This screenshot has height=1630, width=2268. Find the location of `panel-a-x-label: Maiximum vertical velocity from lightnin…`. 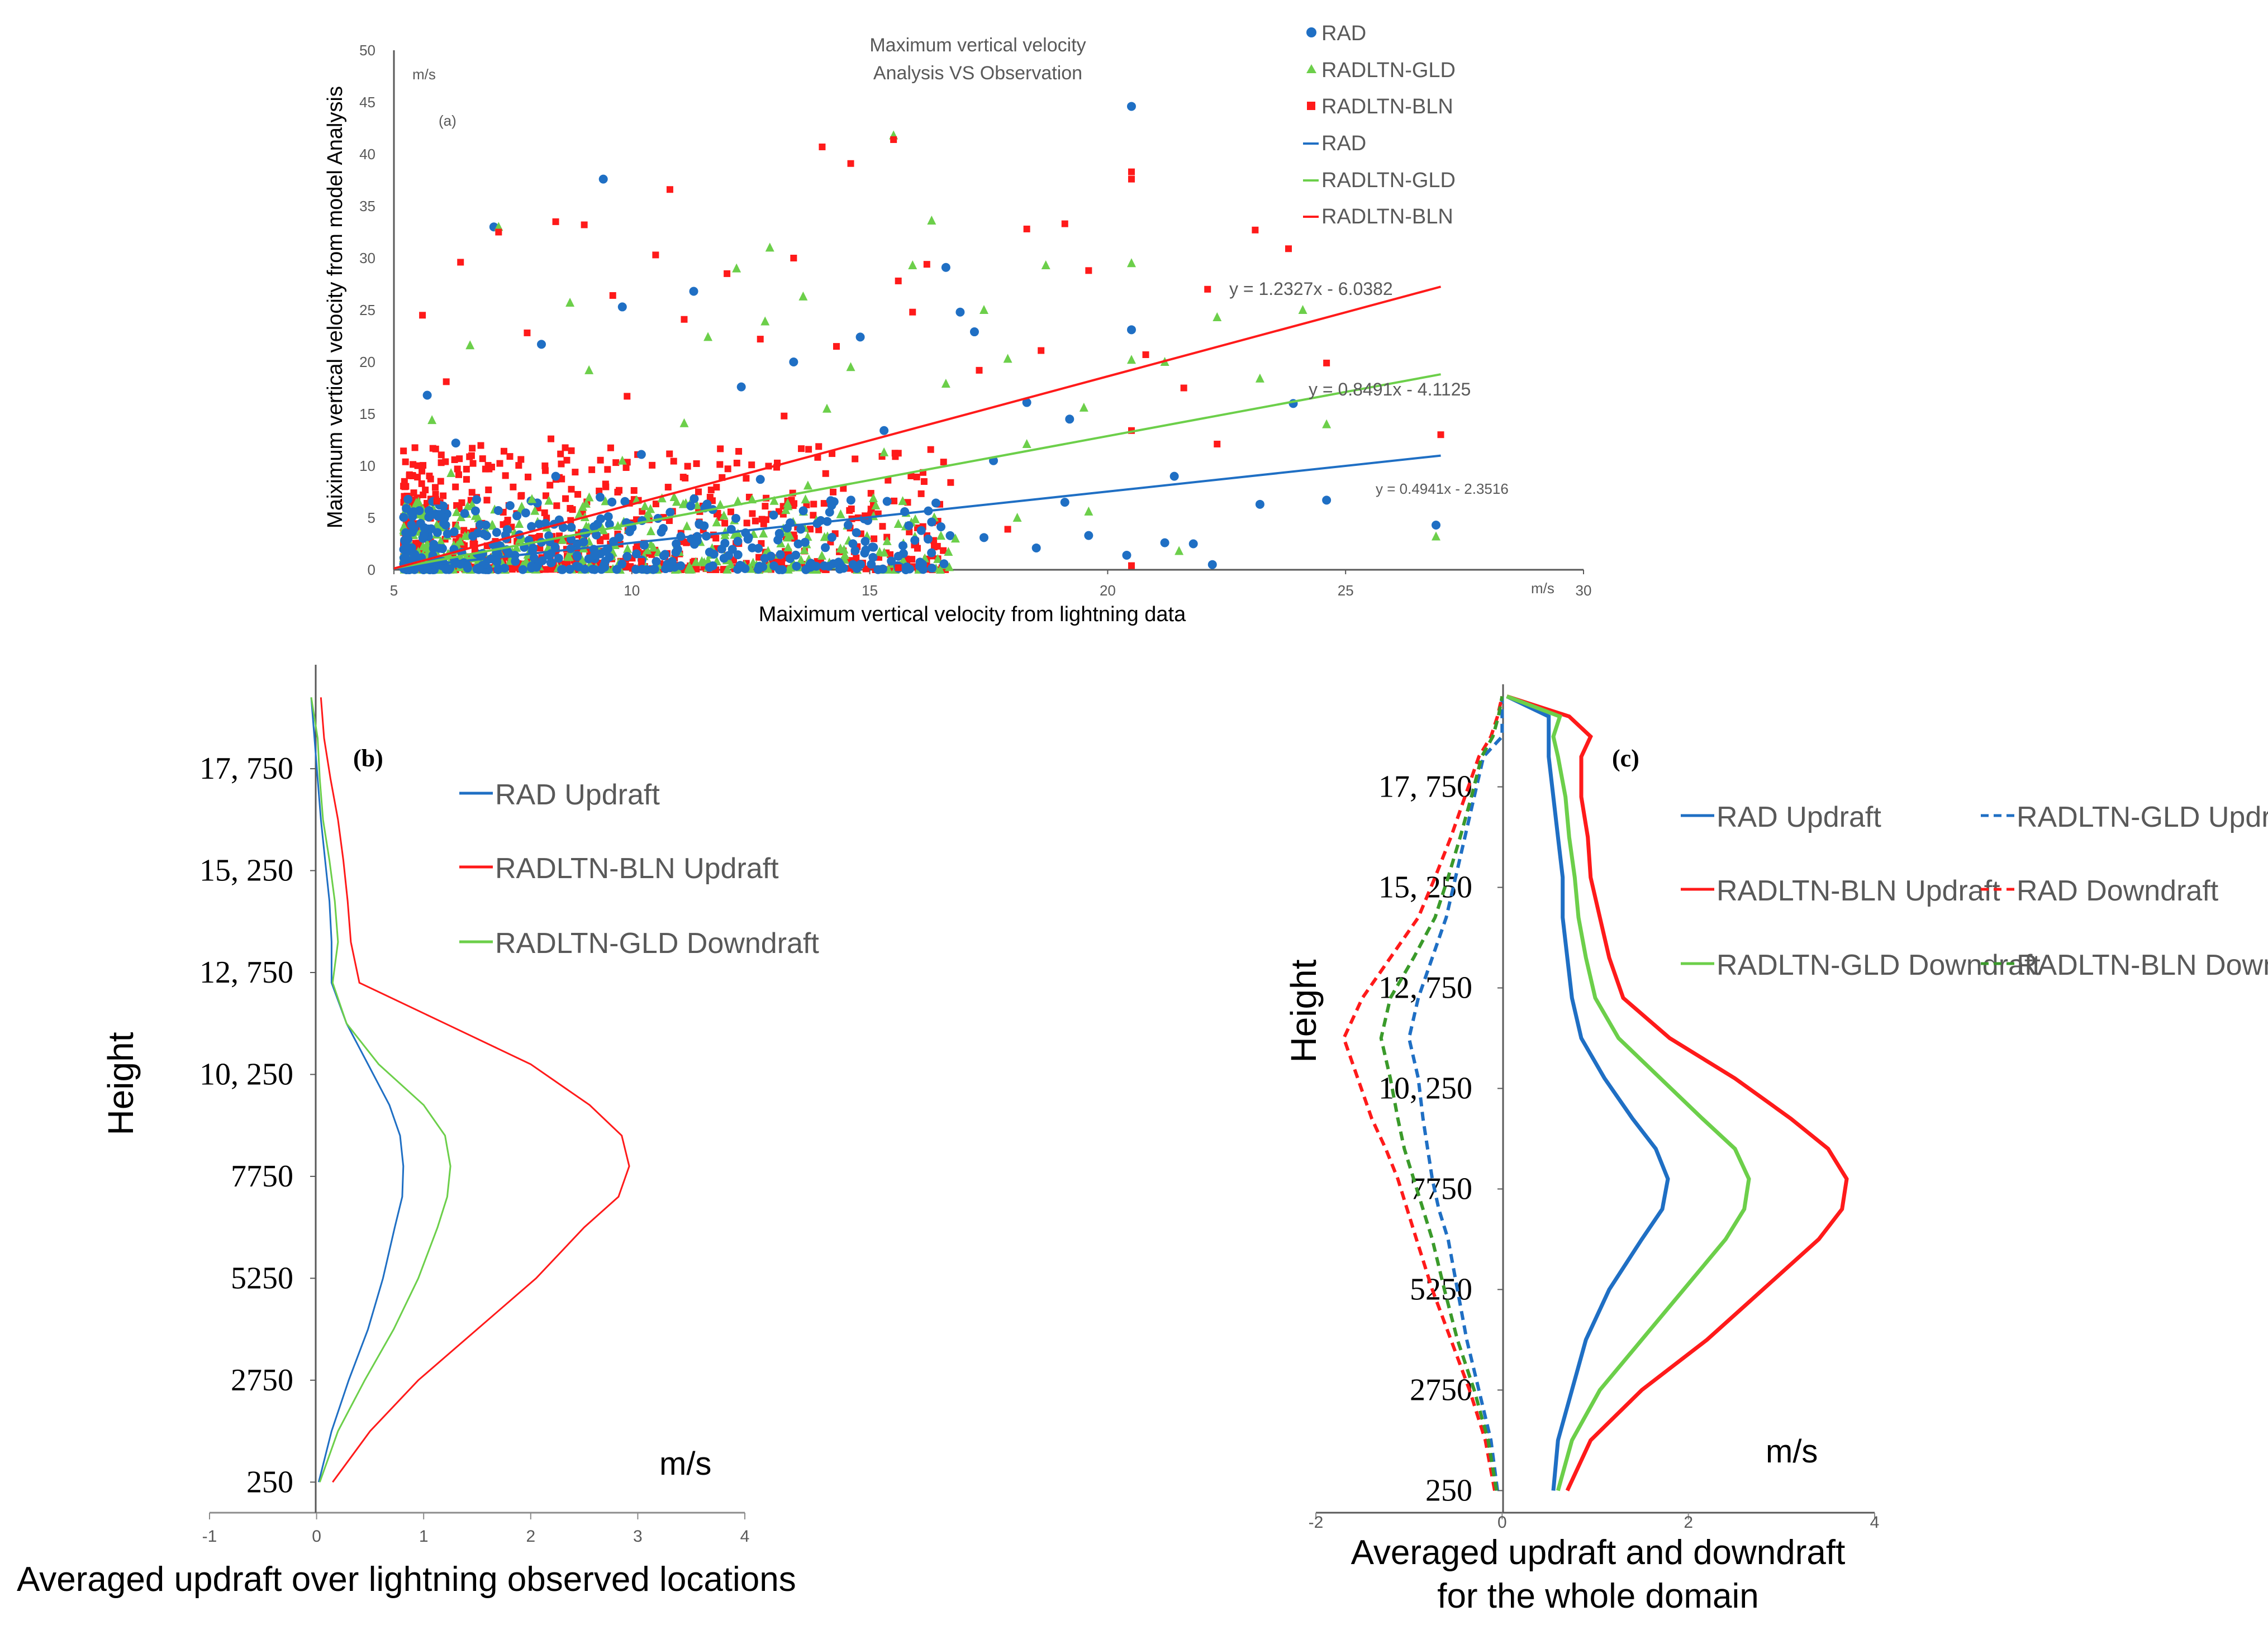

panel-a-x-label: Maiximum vertical velocity from lightnin… is located at coordinates (972, 614).